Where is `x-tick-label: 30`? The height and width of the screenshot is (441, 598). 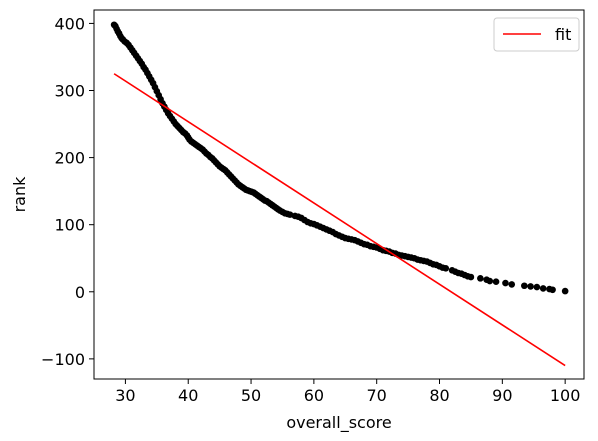
x-tick-label: 30 is located at coordinates (125, 395).